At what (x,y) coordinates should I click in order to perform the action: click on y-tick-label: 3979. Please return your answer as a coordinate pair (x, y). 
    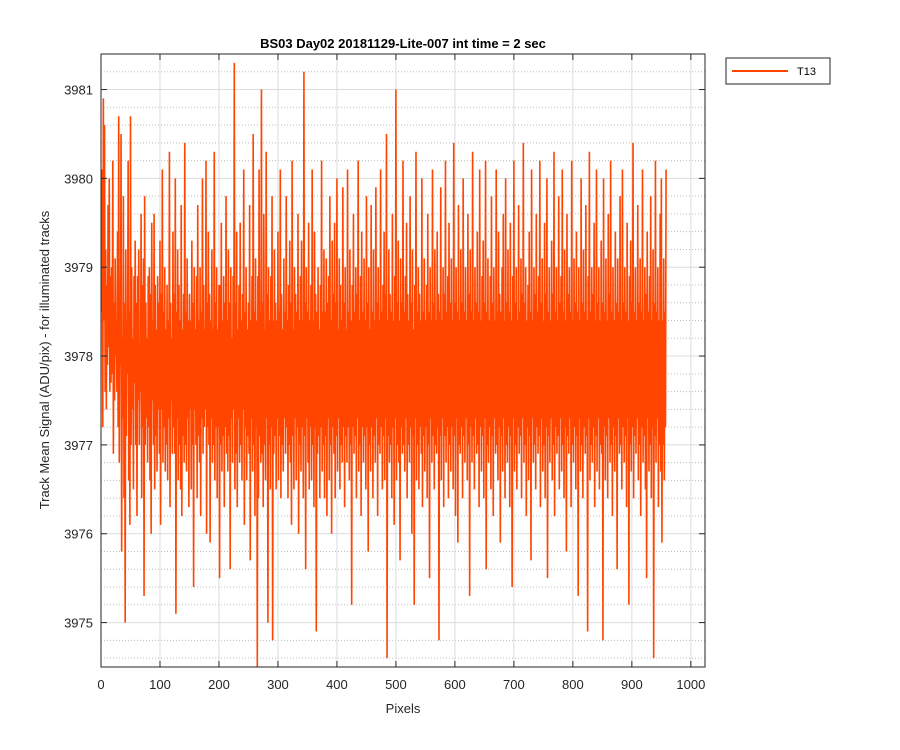
    Looking at the image, I should click on (78, 267).